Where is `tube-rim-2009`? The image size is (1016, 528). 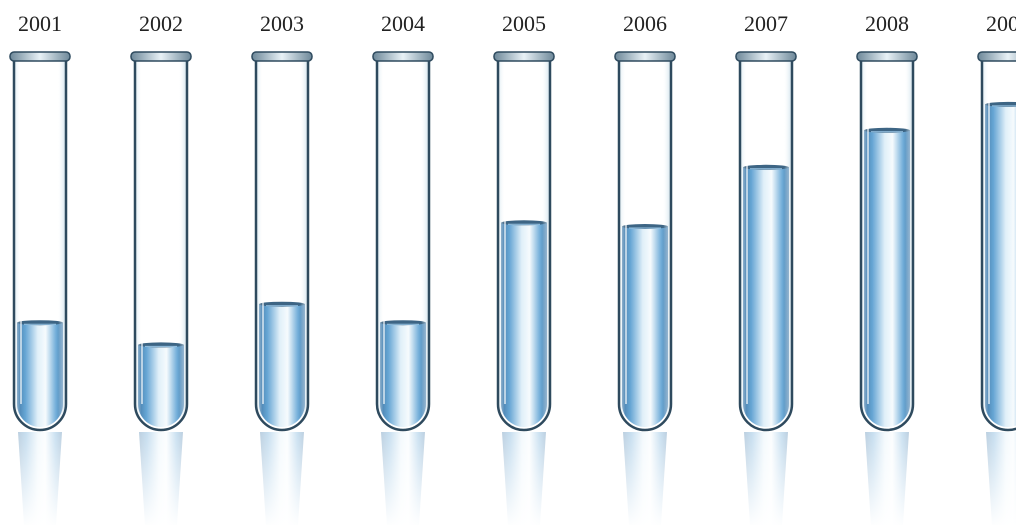 tube-rim-2009 is located at coordinates (996, 56).